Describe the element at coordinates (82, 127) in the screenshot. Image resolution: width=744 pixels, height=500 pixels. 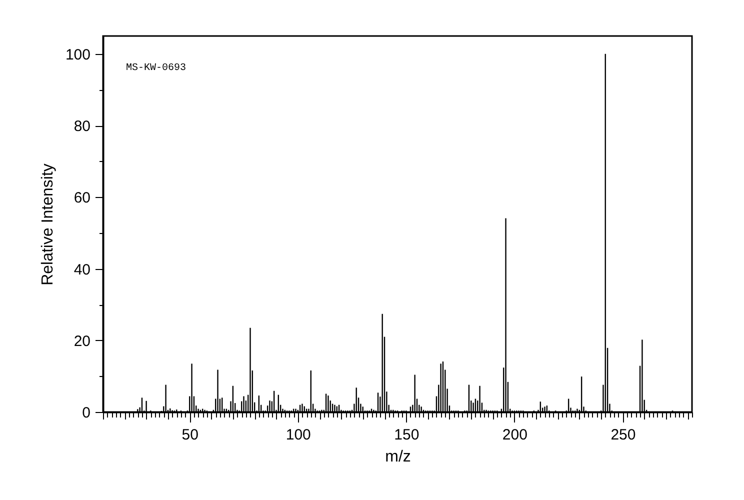
I see `y-tick-label: 80` at that location.